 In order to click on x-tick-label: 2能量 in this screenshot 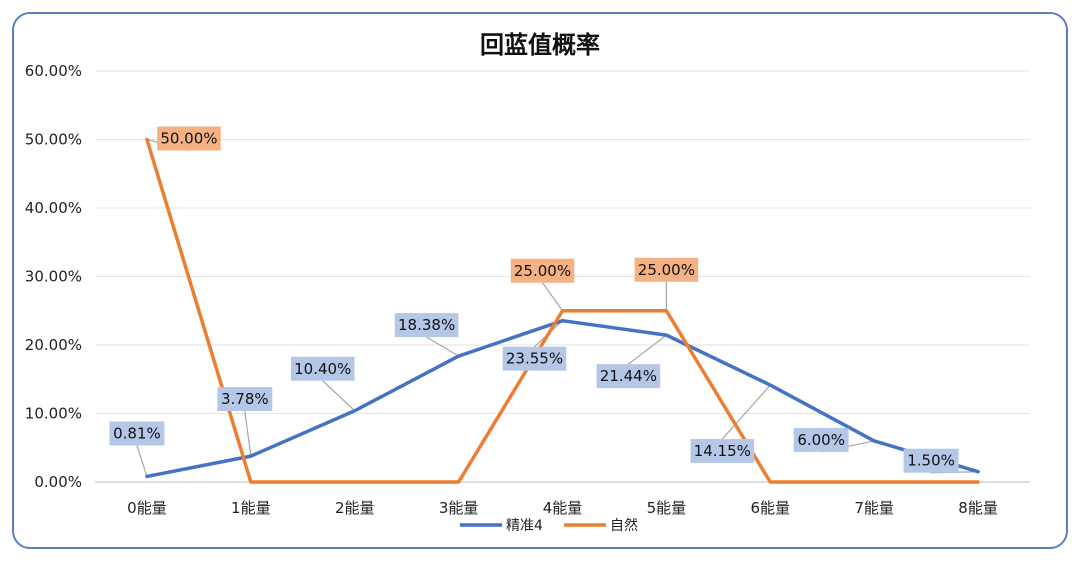, I will do `click(355, 508)`.